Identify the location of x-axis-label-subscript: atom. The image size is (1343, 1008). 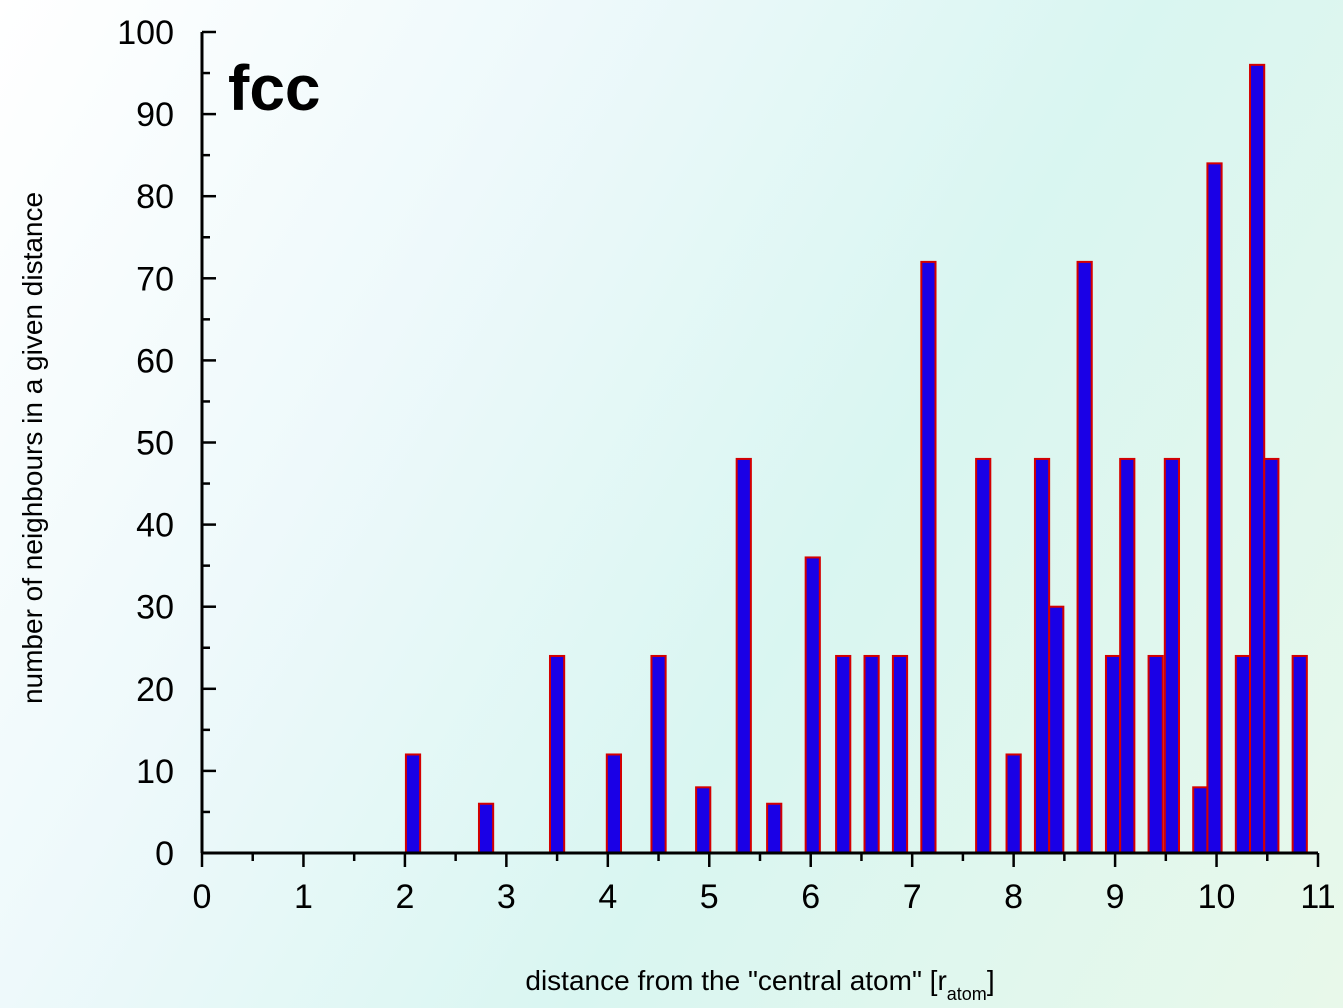
(967, 994).